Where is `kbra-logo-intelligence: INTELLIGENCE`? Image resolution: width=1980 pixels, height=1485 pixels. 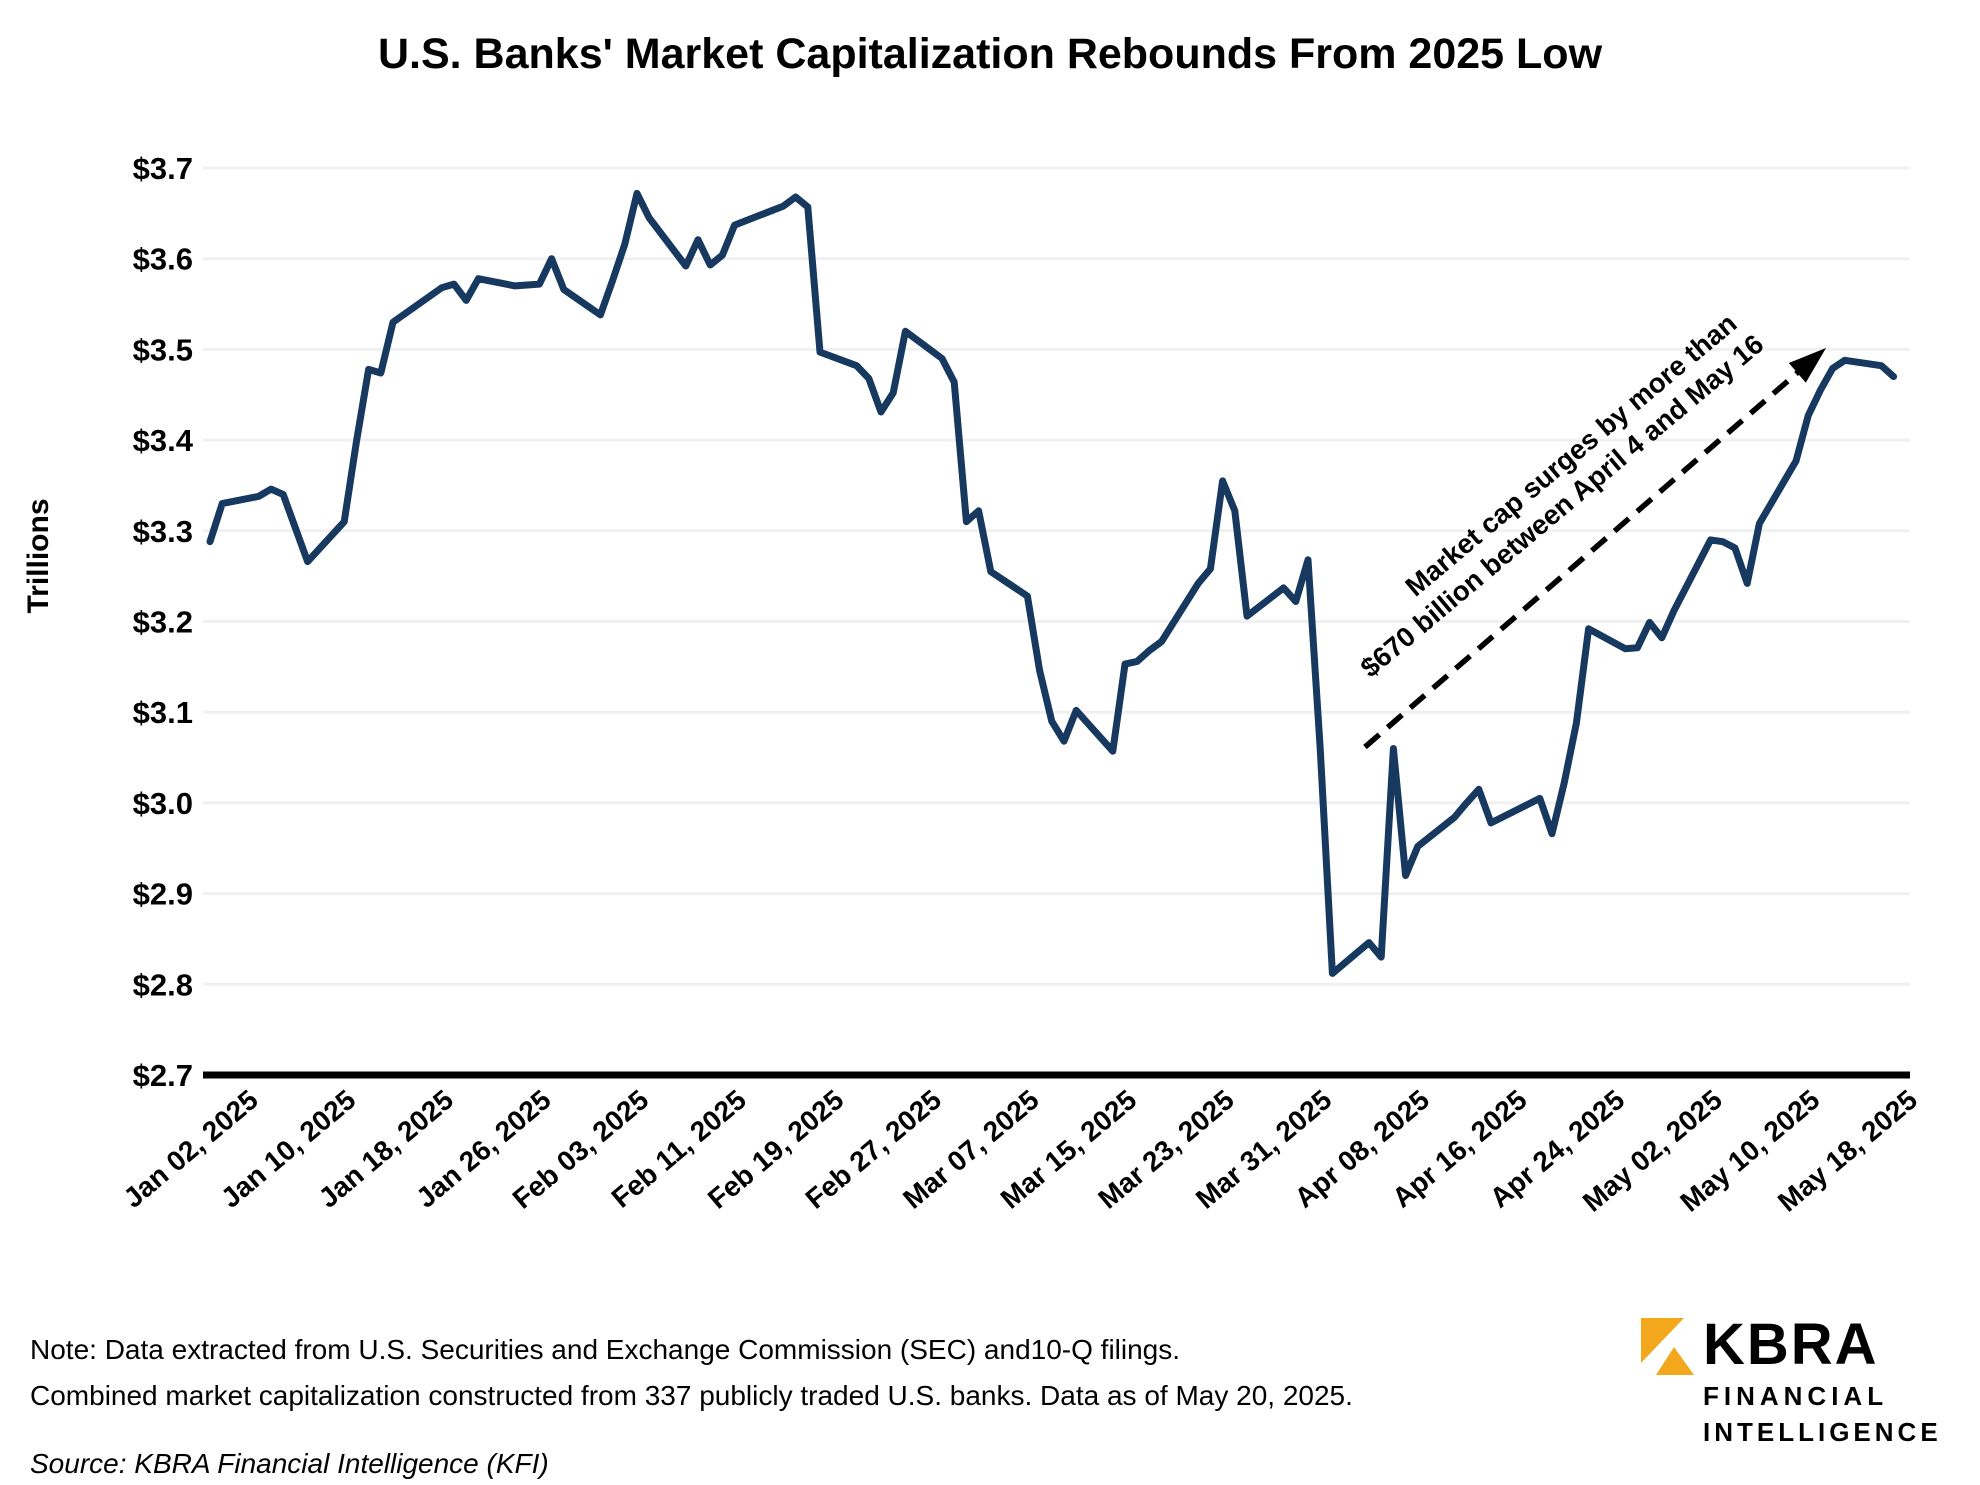 kbra-logo-intelligence: INTELLIGENCE is located at coordinates (1822, 1432).